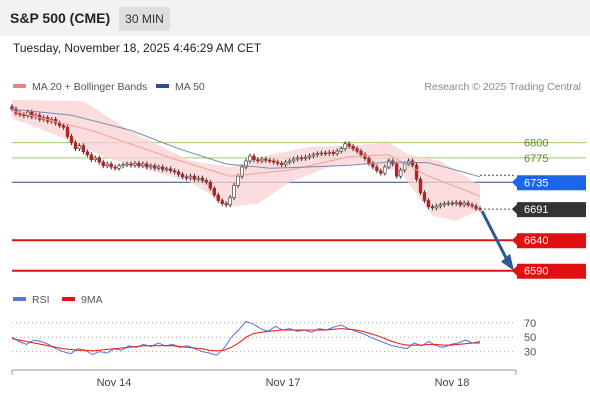 Image resolution: width=590 pixels, height=400 pixels. Describe the element at coordinates (452, 383) in the screenshot. I see `time-tick-label: Nov 18` at that location.